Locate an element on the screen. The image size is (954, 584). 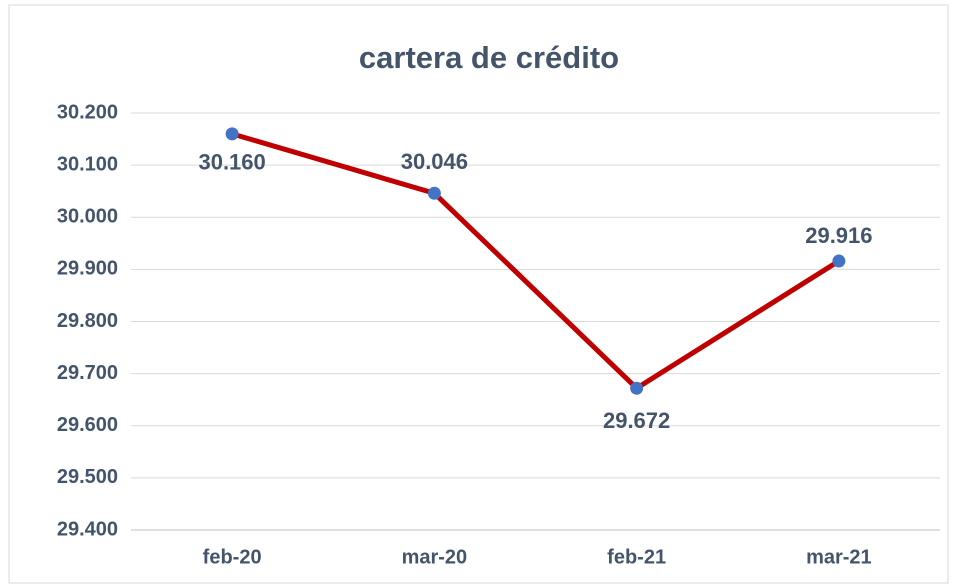
x-tick-label: feb-20 is located at coordinates (232, 557).